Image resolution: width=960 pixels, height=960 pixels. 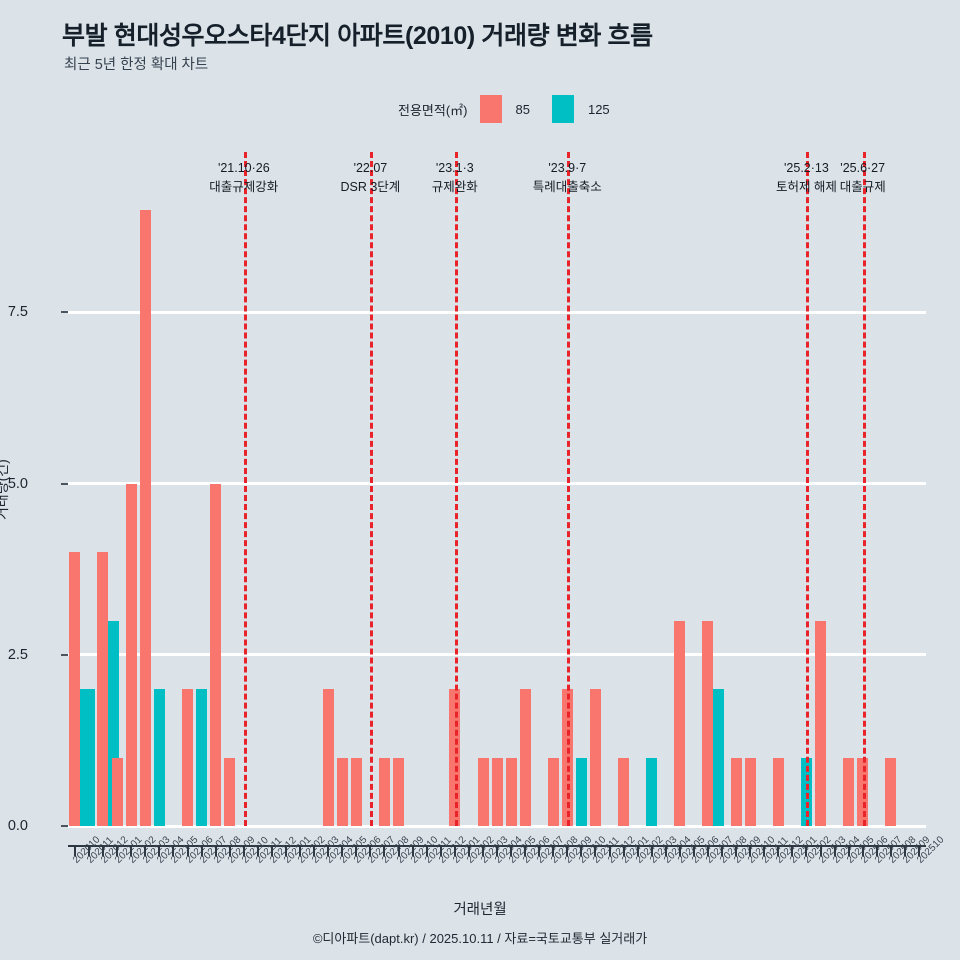 I want to click on event-annotation: '23.9·7 특례대출축소, so click(x=567, y=178).